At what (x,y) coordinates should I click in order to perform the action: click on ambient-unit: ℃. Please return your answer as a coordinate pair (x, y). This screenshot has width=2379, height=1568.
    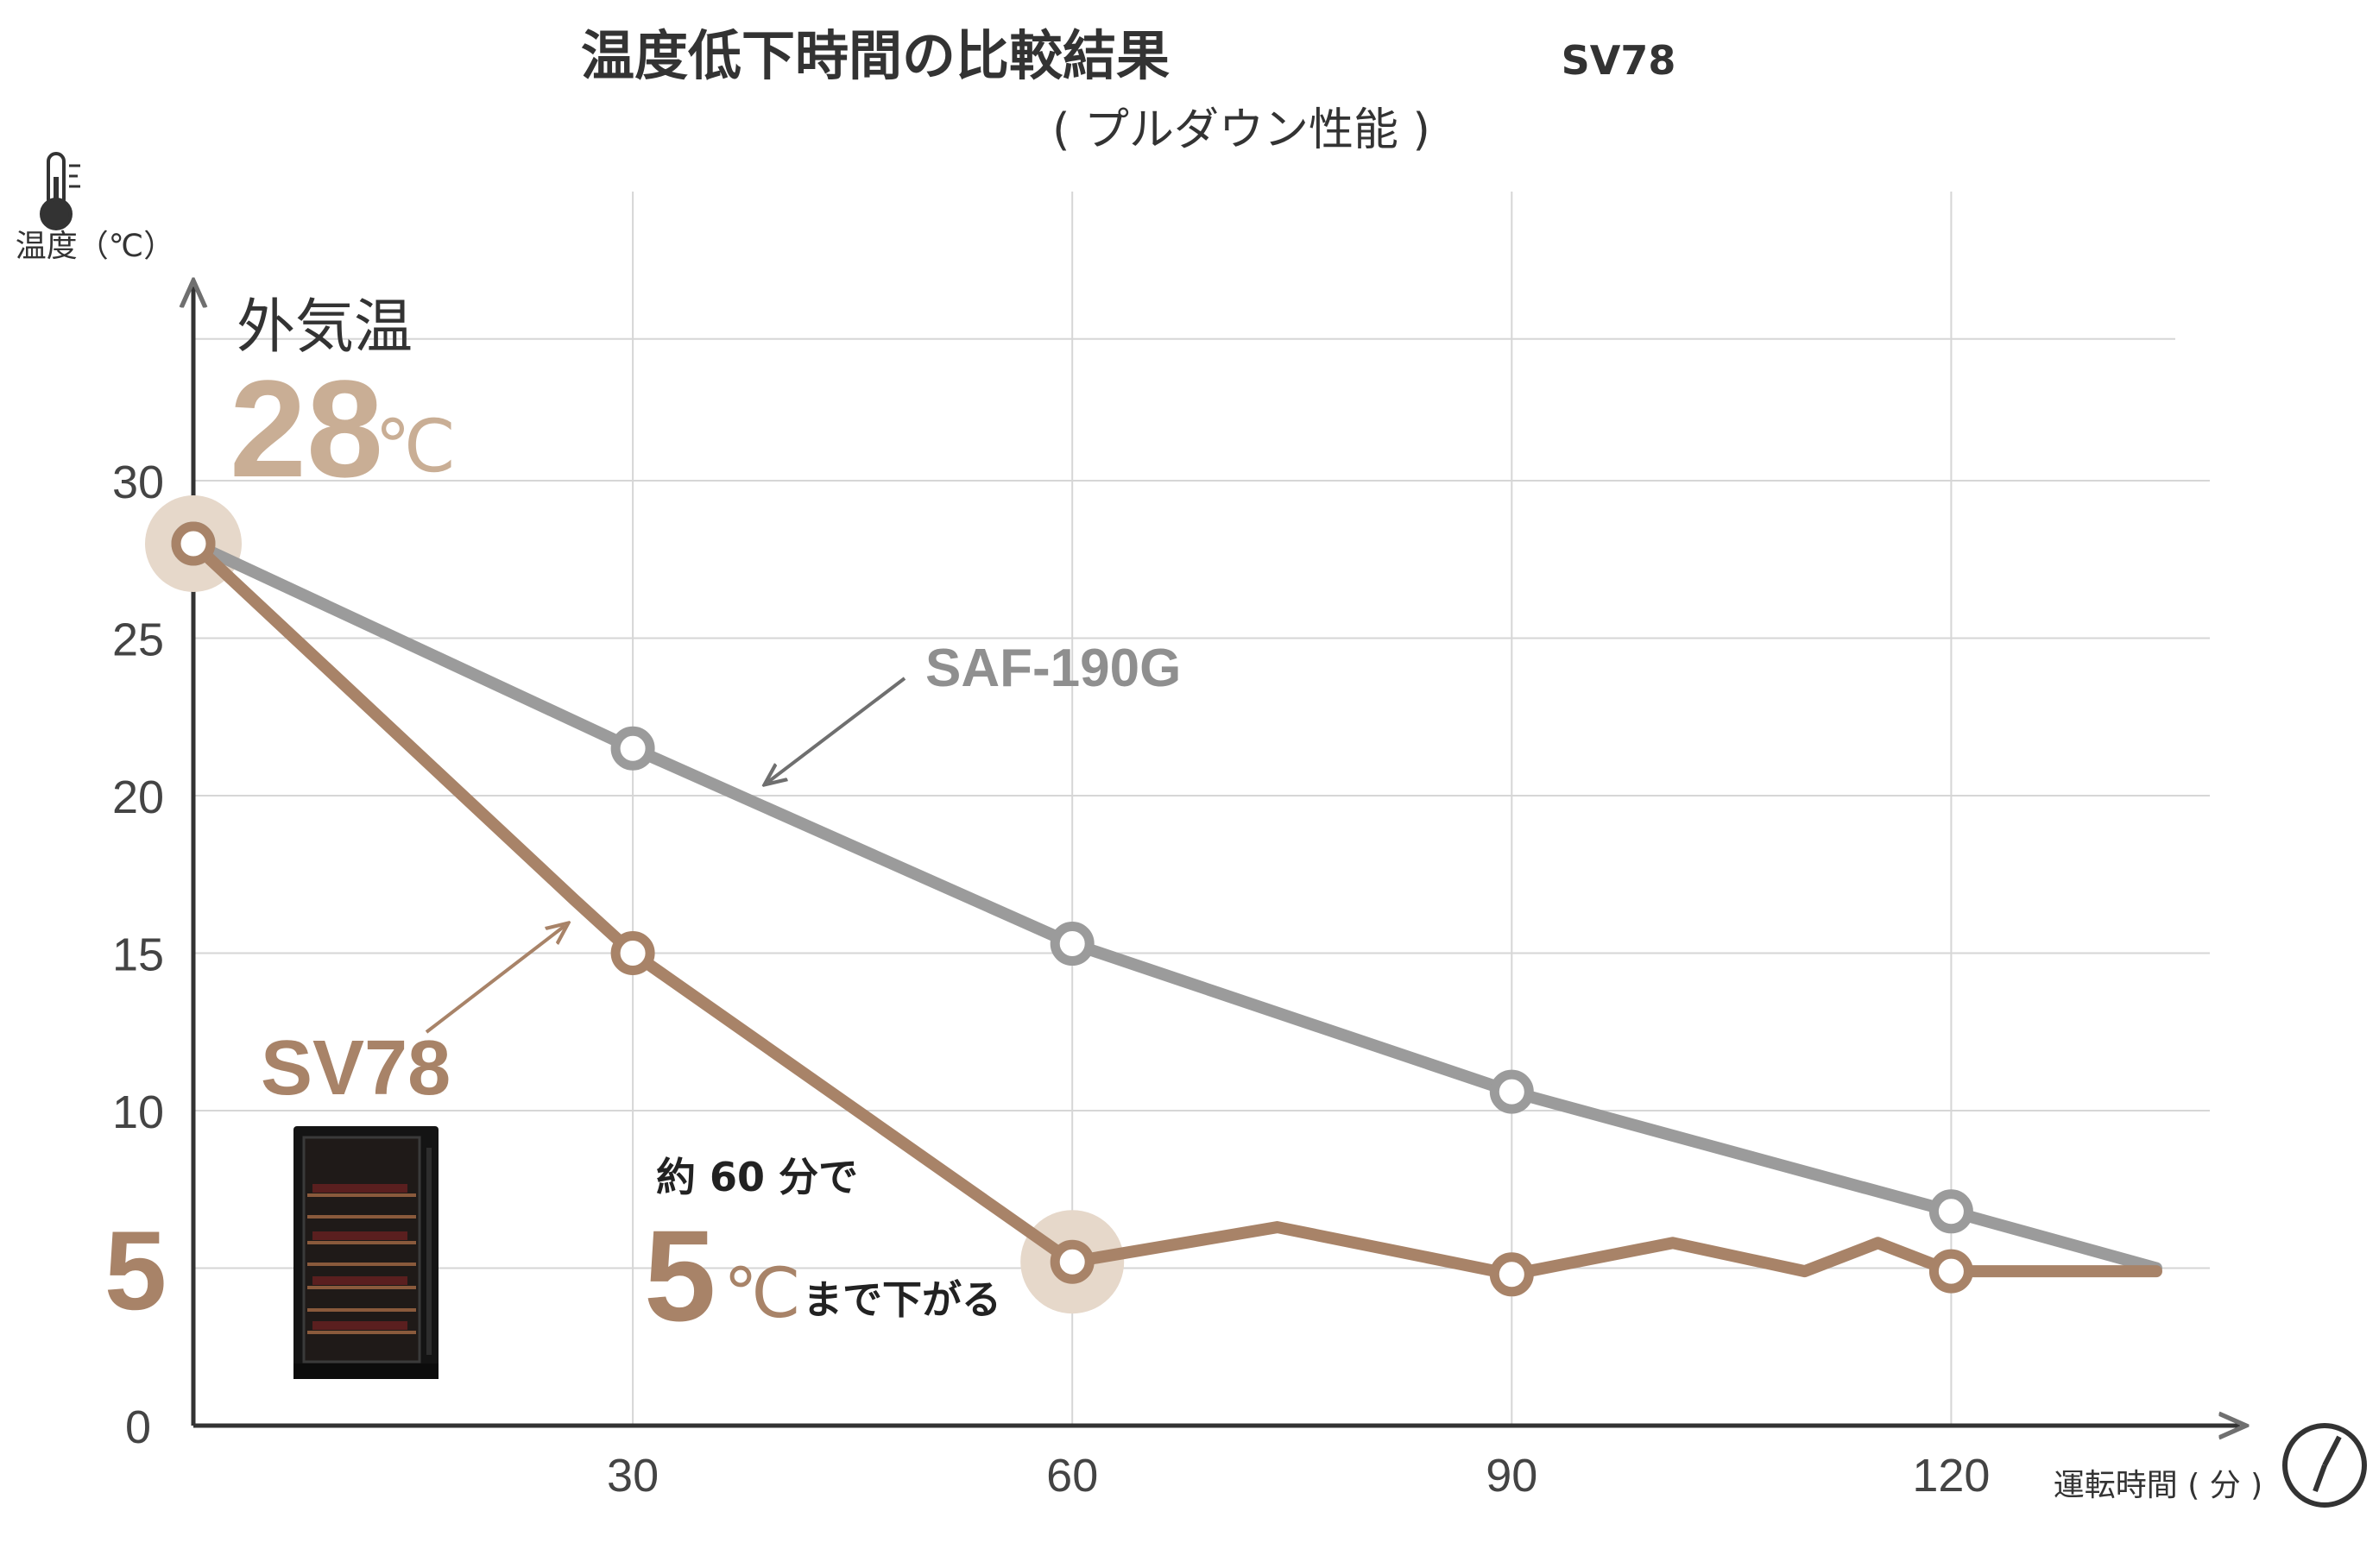
    Looking at the image, I should click on (415, 446).